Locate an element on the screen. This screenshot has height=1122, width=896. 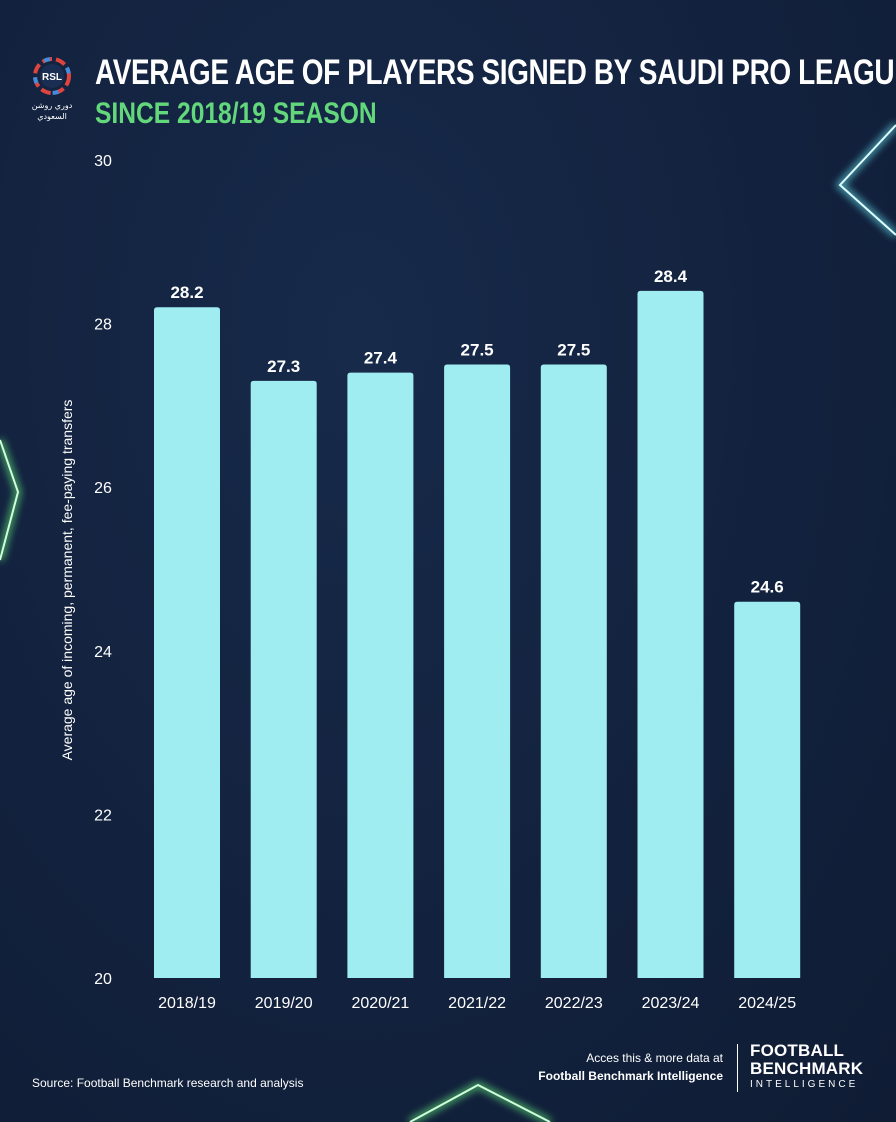
page-subtitle: SINCE 2018/19 SEASON is located at coordinates (236, 113).